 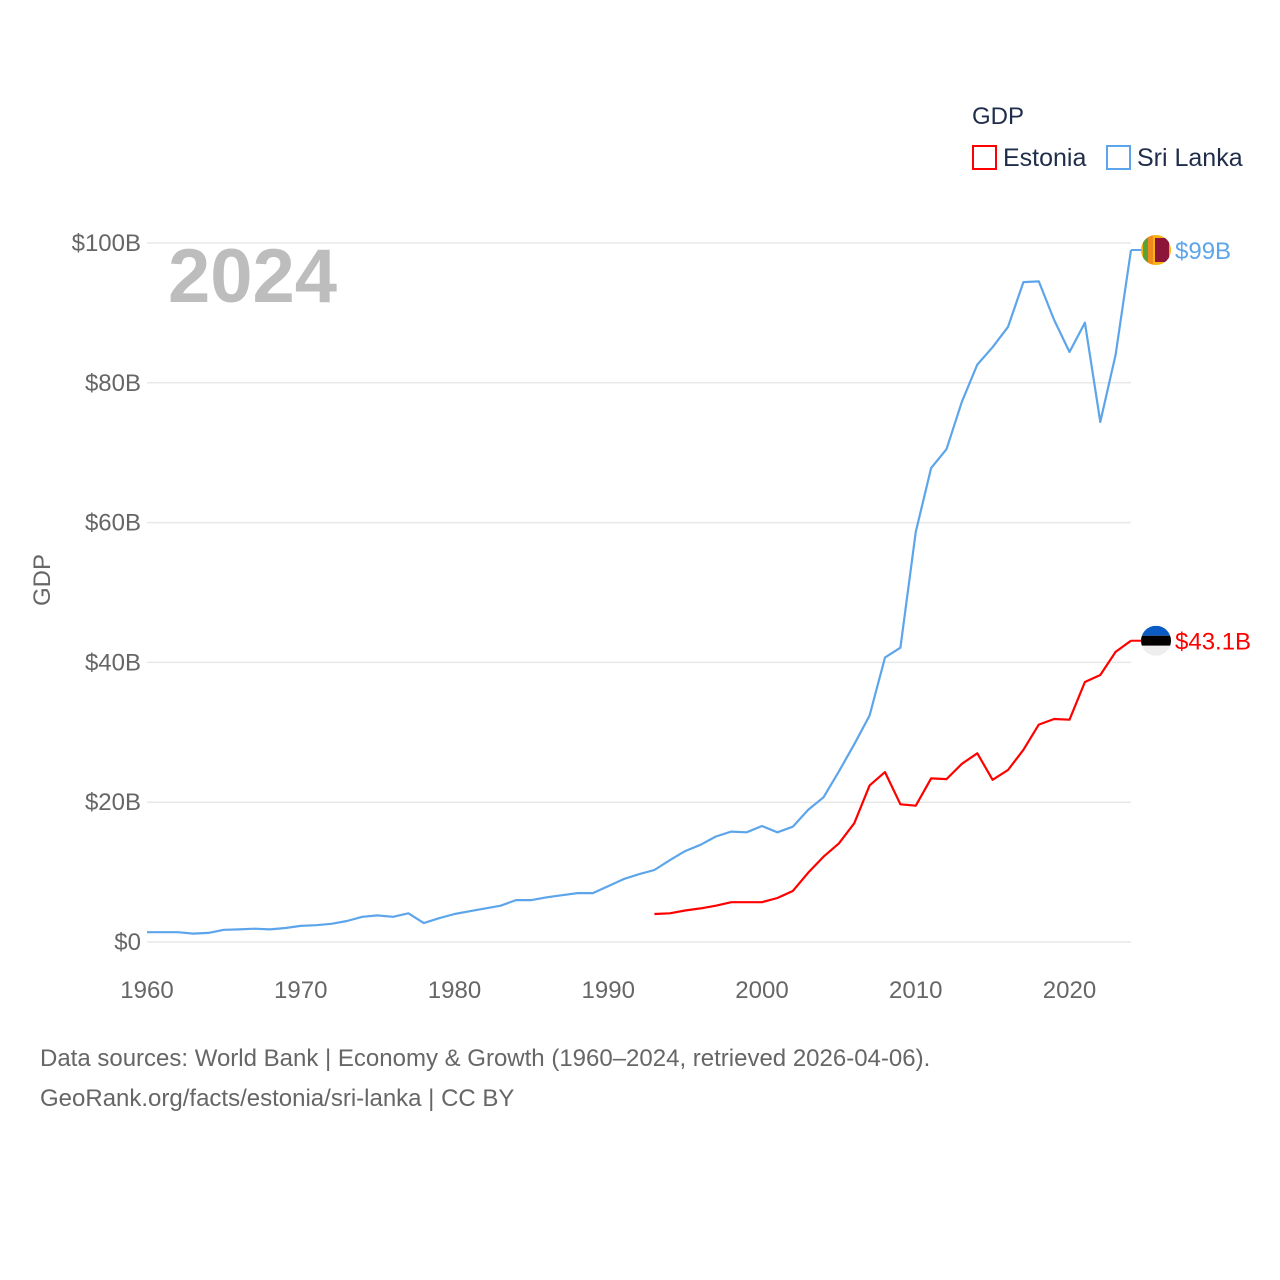 What do you see at coordinates (915, 990) in the screenshot?
I see `x-tick-label: 2010` at bounding box center [915, 990].